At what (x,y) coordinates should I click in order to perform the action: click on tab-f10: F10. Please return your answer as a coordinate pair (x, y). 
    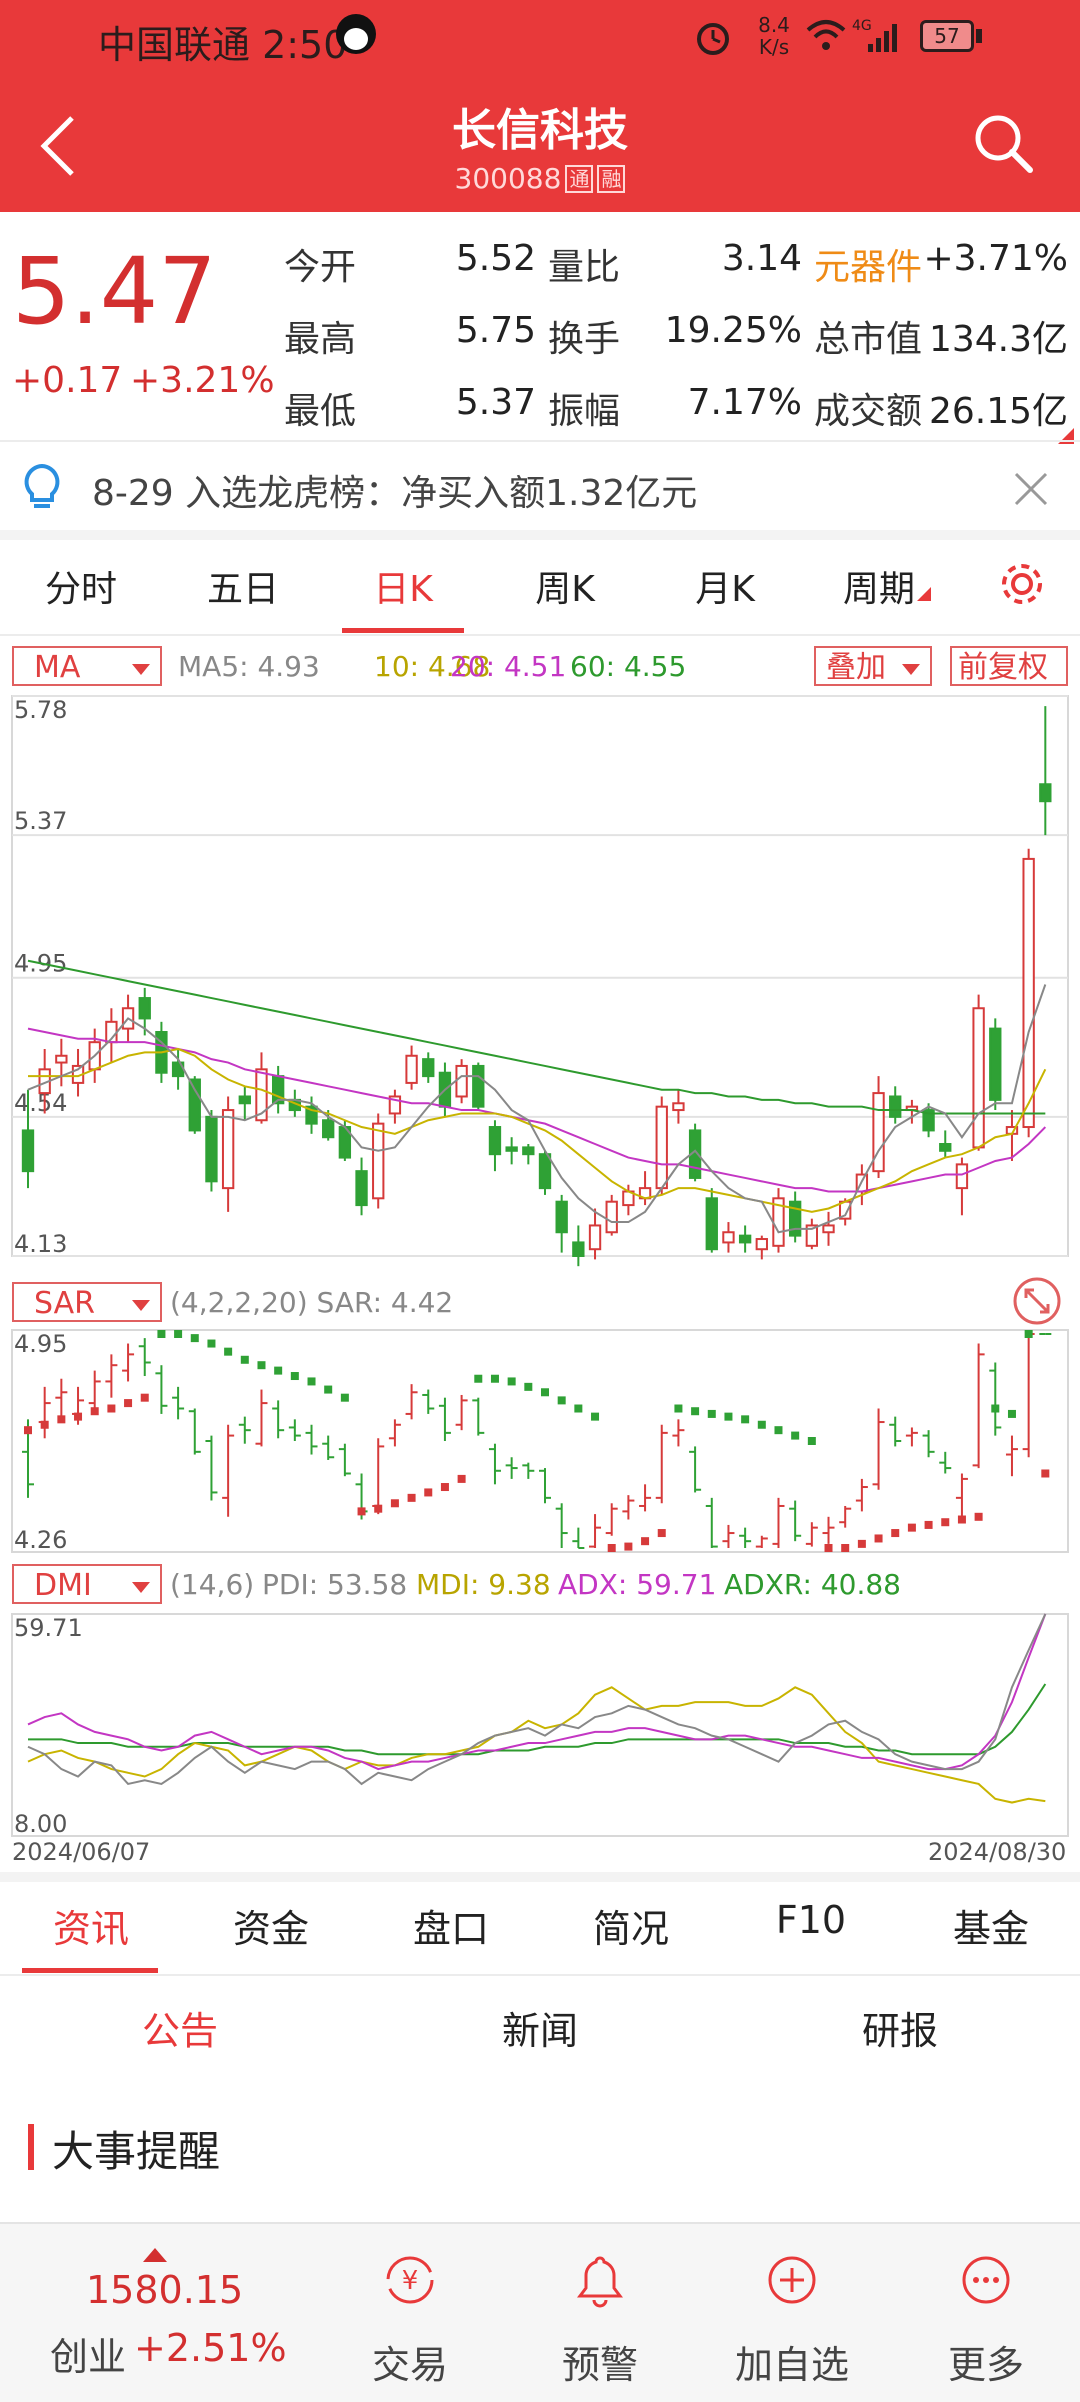
    Looking at the image, I should click on (811, 1920).